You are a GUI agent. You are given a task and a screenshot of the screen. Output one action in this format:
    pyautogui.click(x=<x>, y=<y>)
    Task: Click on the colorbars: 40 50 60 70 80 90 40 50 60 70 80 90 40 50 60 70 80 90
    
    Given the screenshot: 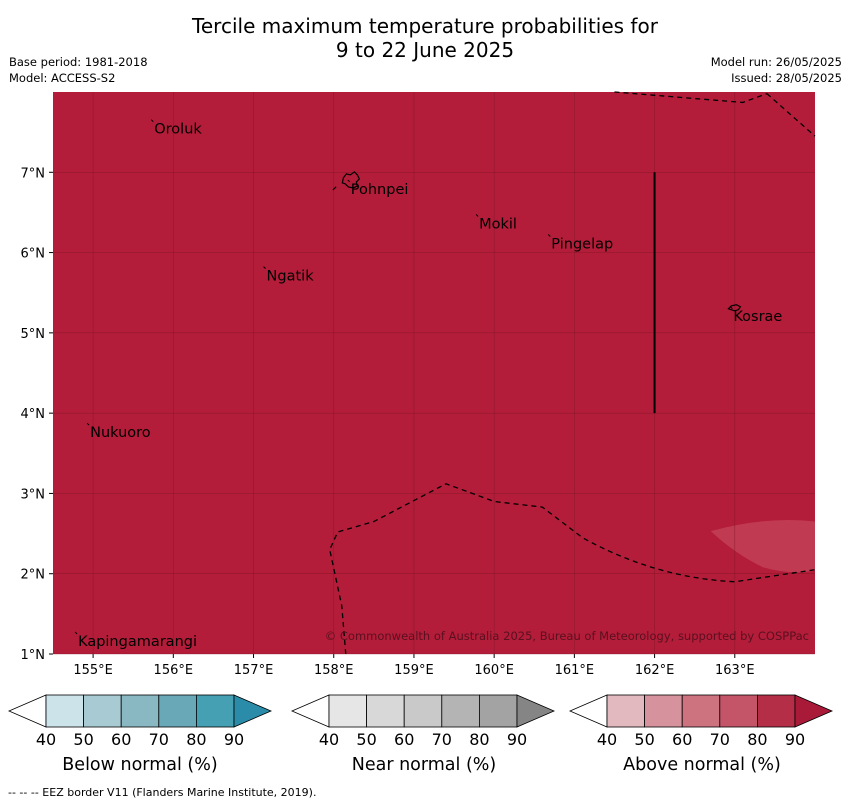 What is the action you would take?
    pyautogui.click(x=420, y=721)
    